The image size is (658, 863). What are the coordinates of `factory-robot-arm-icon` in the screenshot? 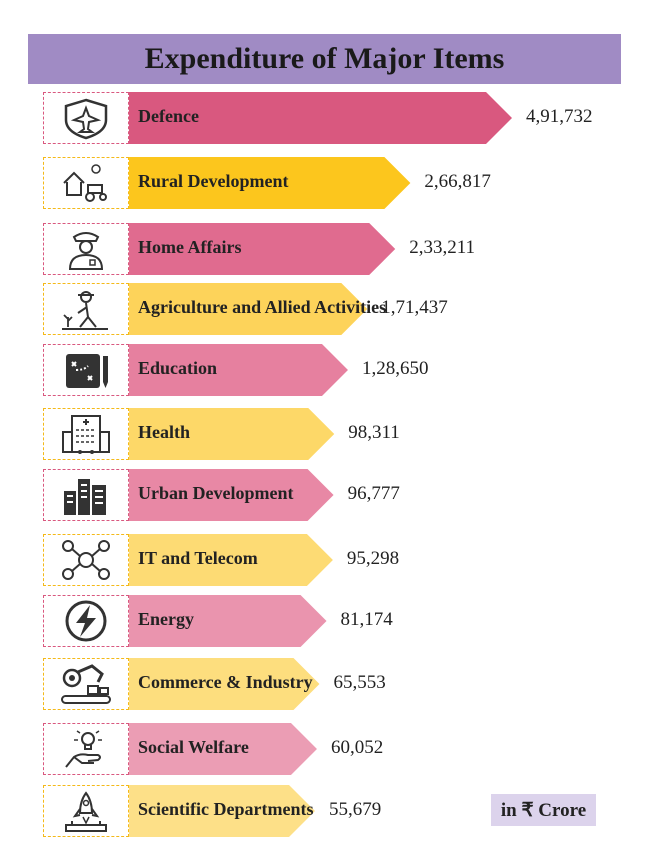 It's located at (86, 684).